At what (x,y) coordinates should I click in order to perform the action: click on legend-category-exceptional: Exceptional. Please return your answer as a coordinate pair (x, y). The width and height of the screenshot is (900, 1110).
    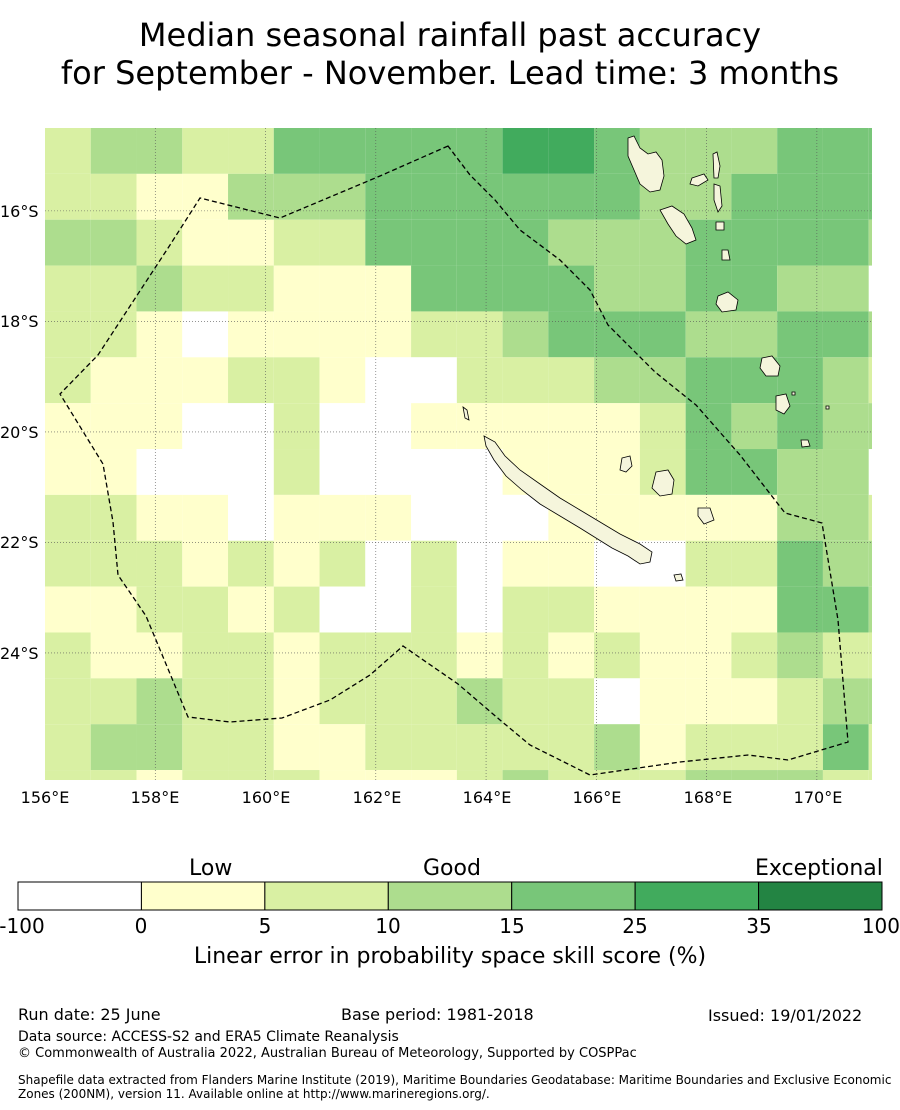
    Looking at the image, I should click on (819, 868).